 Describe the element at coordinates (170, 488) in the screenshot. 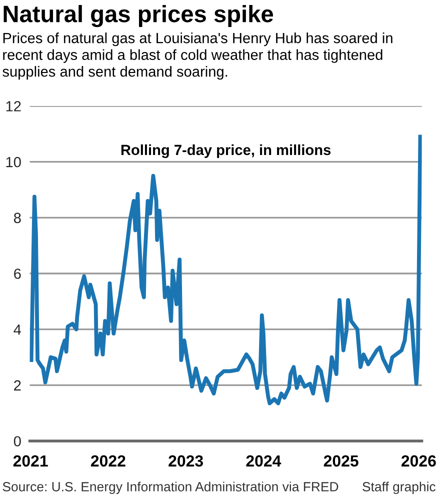

I see `source-note: Source: U.S. Energy Information Administration via FRED` at that location.